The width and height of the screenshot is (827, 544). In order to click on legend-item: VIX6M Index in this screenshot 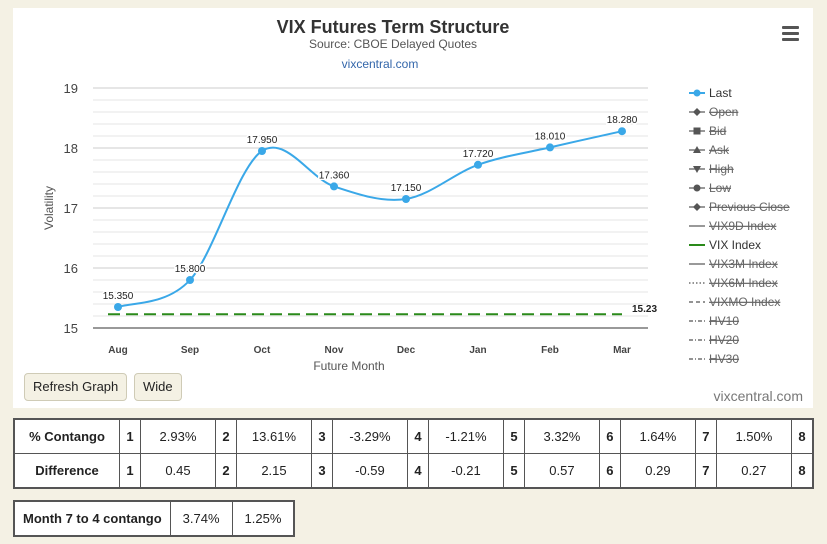, I will do `click(733, 283)`.